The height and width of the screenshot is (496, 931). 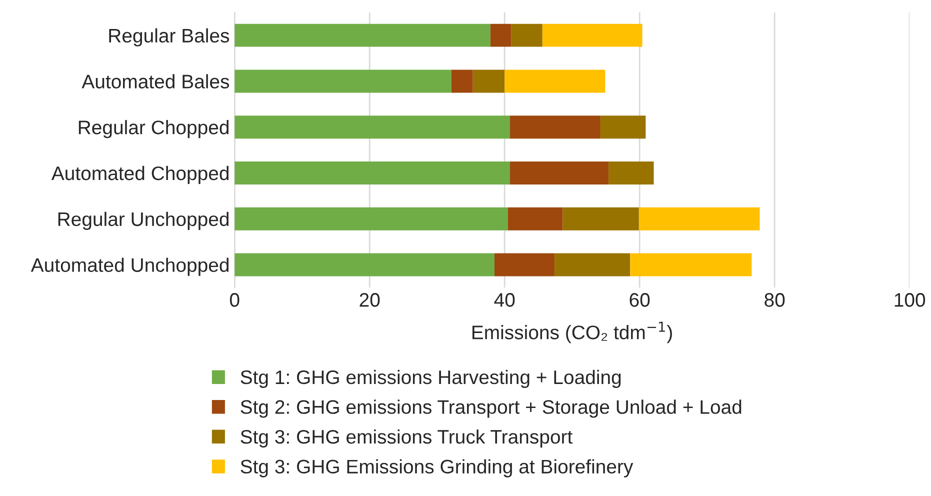 What do you see at coordinates (774, 300) in the screenshot?
I see `x-tick-label: 80` at bounding box center [774, 300].